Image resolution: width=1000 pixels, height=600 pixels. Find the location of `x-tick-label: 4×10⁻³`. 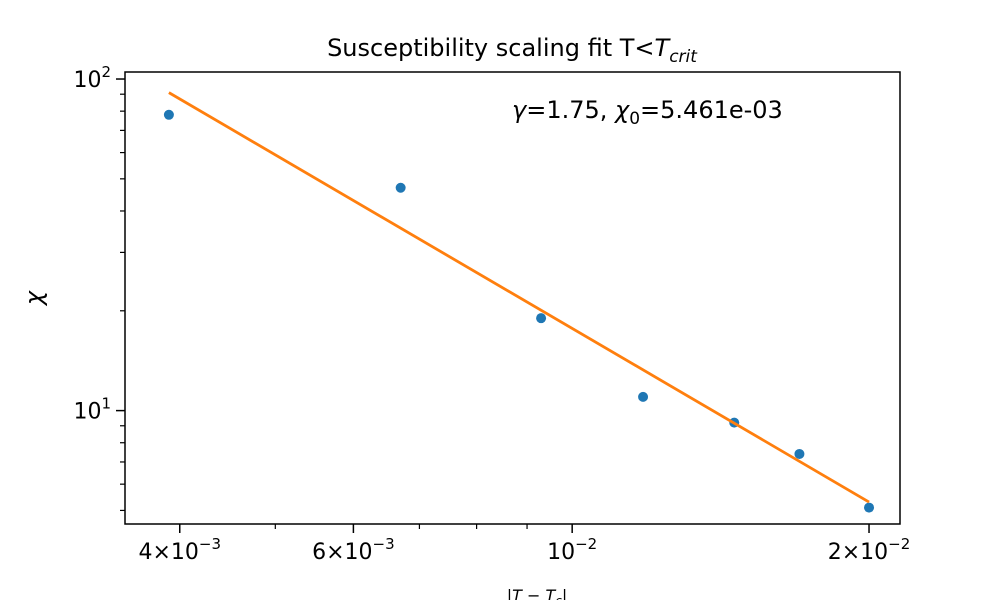

x-tick-label: 4×10⁻³ is located at coordinates (179, 550).